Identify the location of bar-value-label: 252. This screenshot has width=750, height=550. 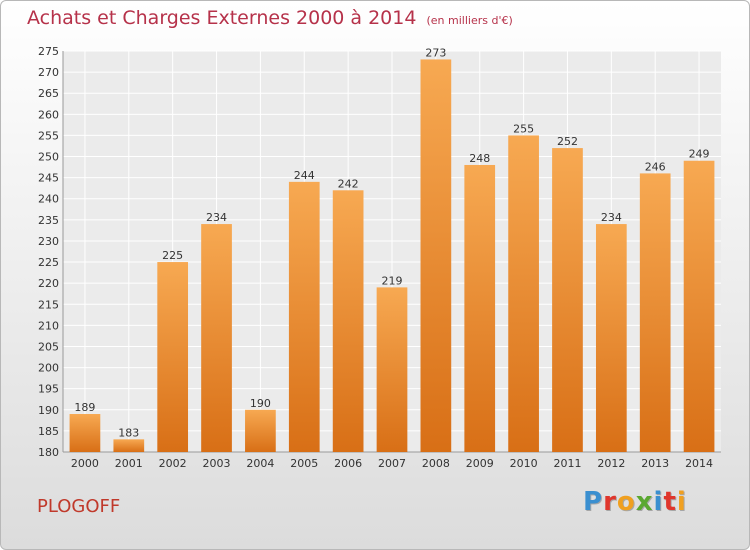
(567, 141).